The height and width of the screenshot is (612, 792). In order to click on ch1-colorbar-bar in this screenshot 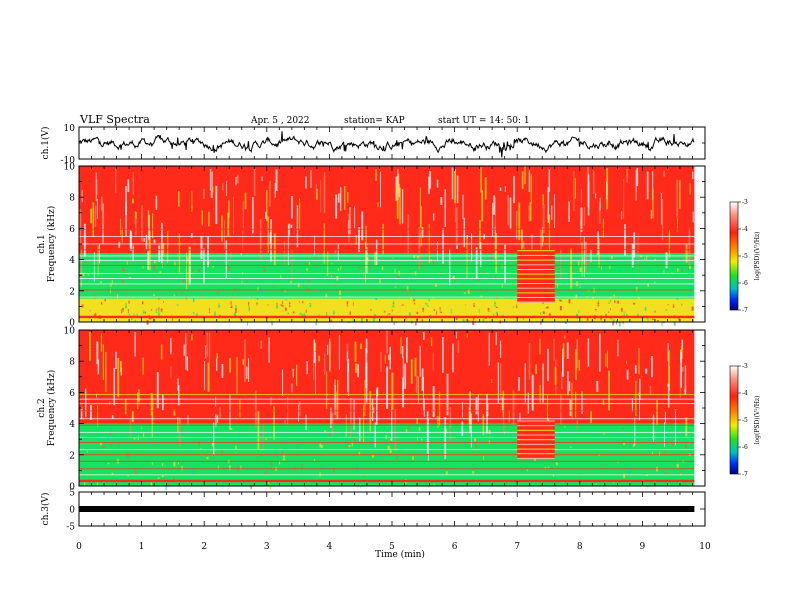, I will do `click(734, 256)`.